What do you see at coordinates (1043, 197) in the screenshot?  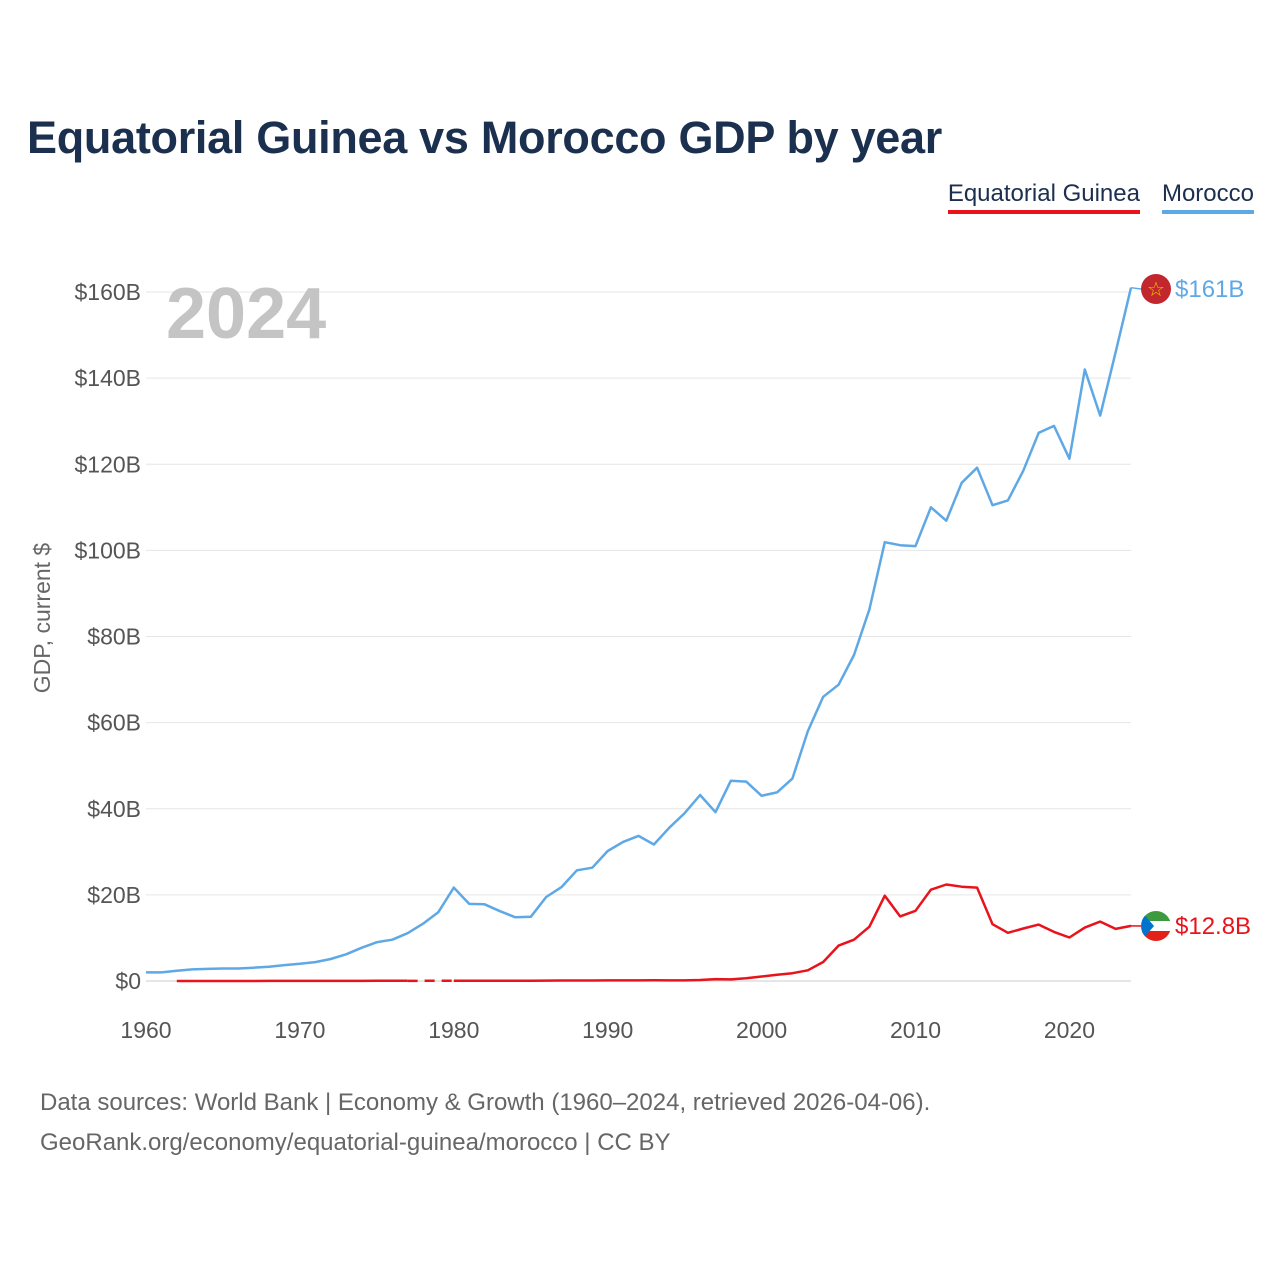 I see `legend-equatorial-guinea: Equatorial Guinea` at bounding box center [1043, 197].